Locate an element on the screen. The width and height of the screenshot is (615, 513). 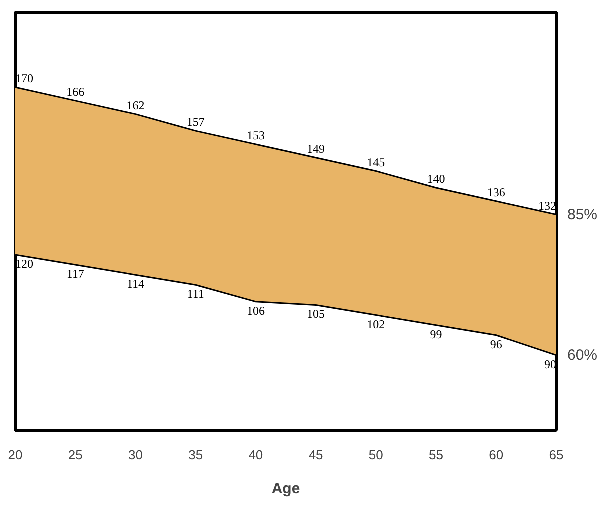
data-label: 120 is located at coordinates (25, 263).